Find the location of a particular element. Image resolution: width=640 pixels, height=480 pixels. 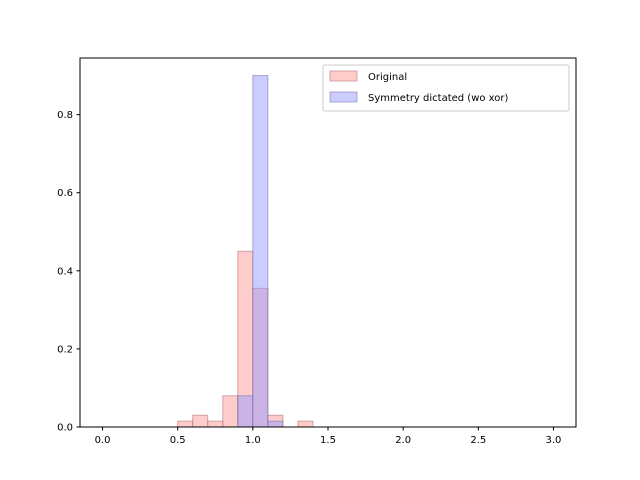

y-tick-label-1: 0.2 is located at coordinates (65, 349).